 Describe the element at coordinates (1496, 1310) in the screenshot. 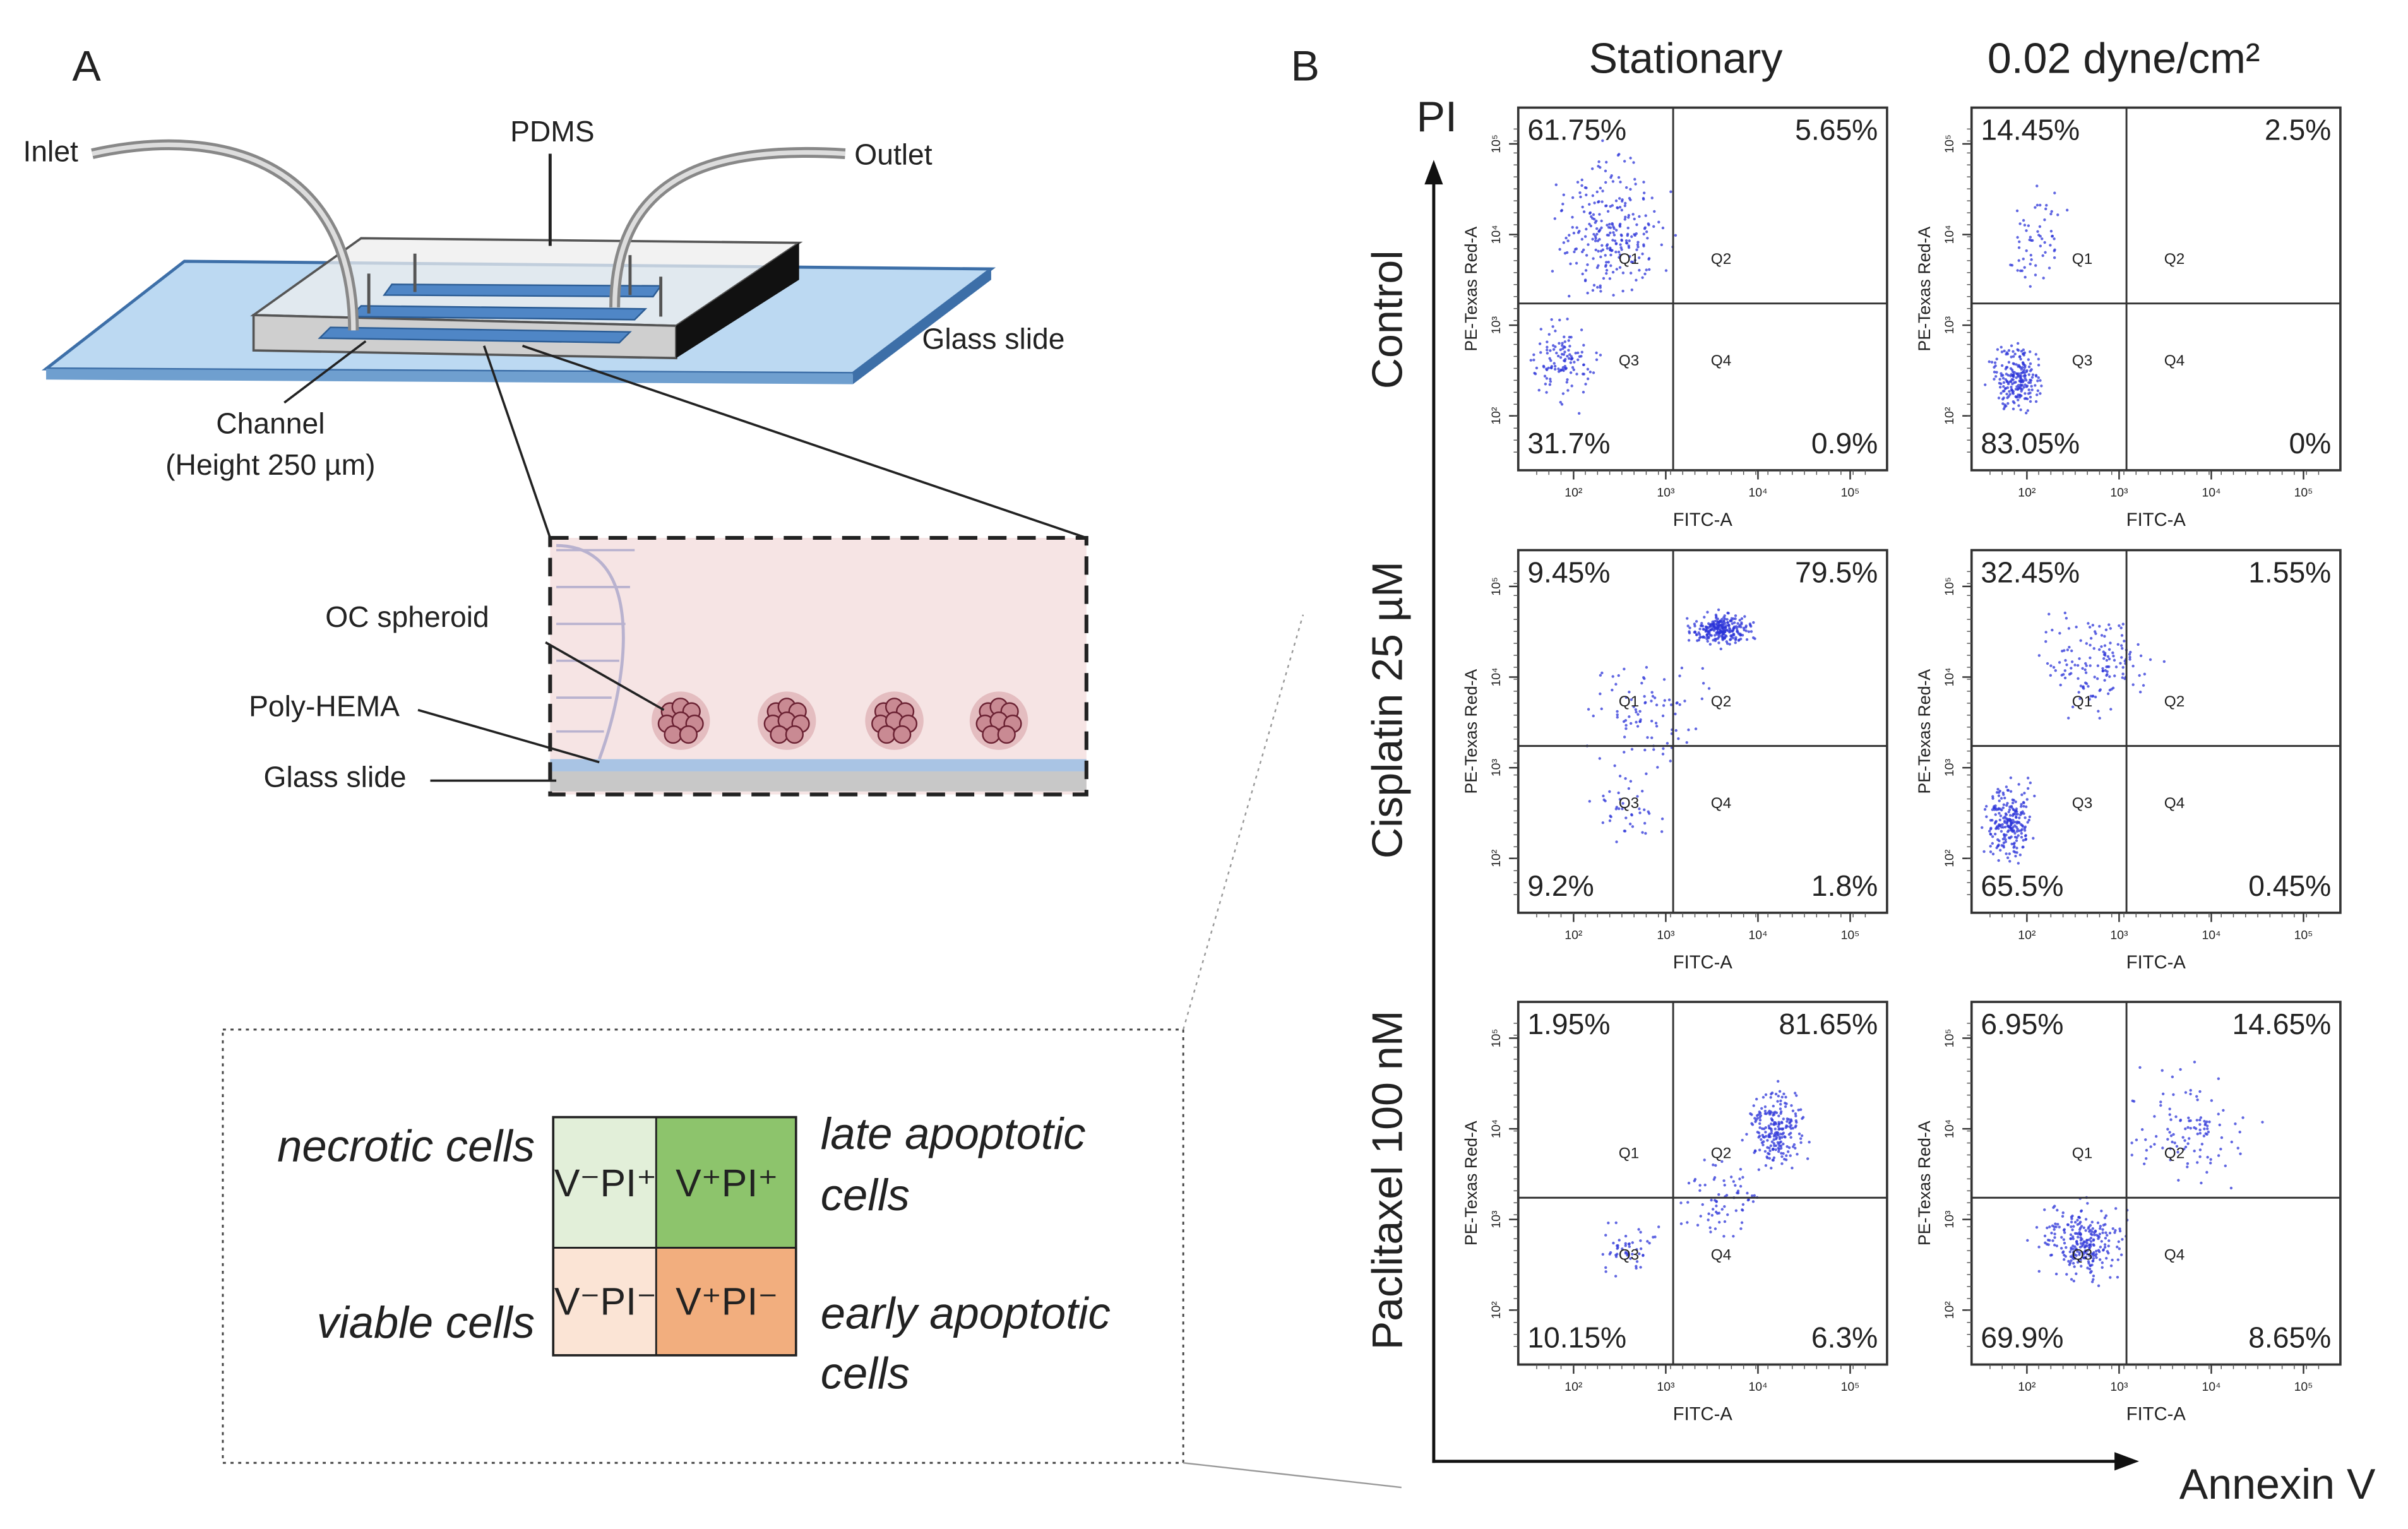

I see `y-tick-label: 10²` at that location.